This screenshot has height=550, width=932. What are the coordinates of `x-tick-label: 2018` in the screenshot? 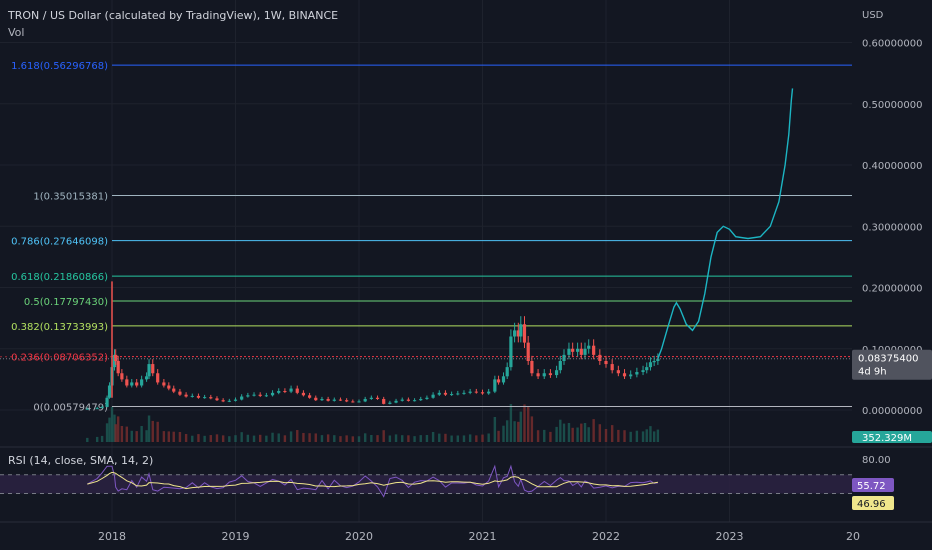 It's located at (112, 536).